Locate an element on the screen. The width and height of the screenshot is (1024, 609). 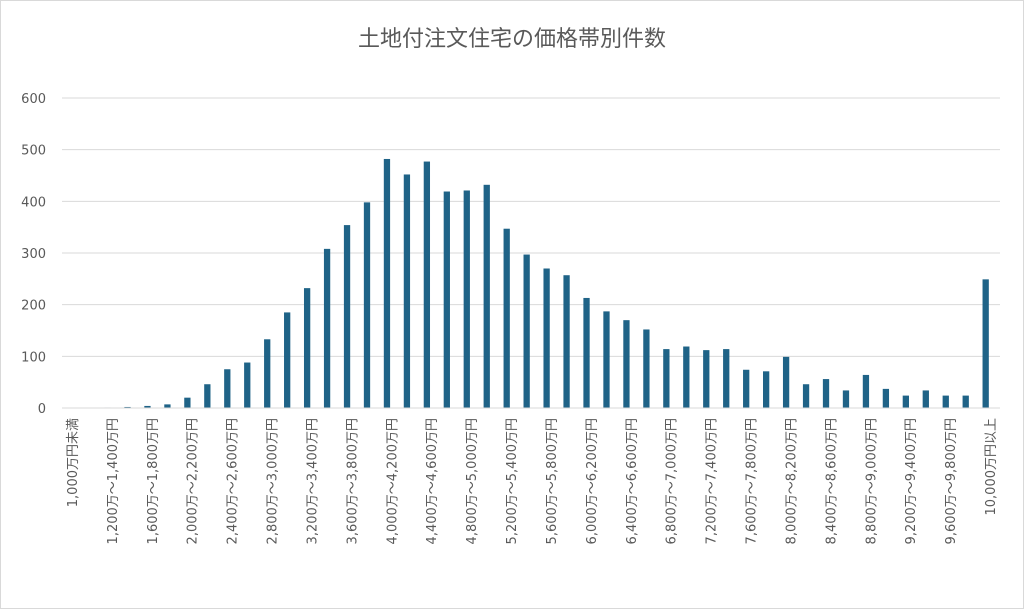
x-tick-label: 6,800万～7,000万円 is located at coordinates (672, 481).